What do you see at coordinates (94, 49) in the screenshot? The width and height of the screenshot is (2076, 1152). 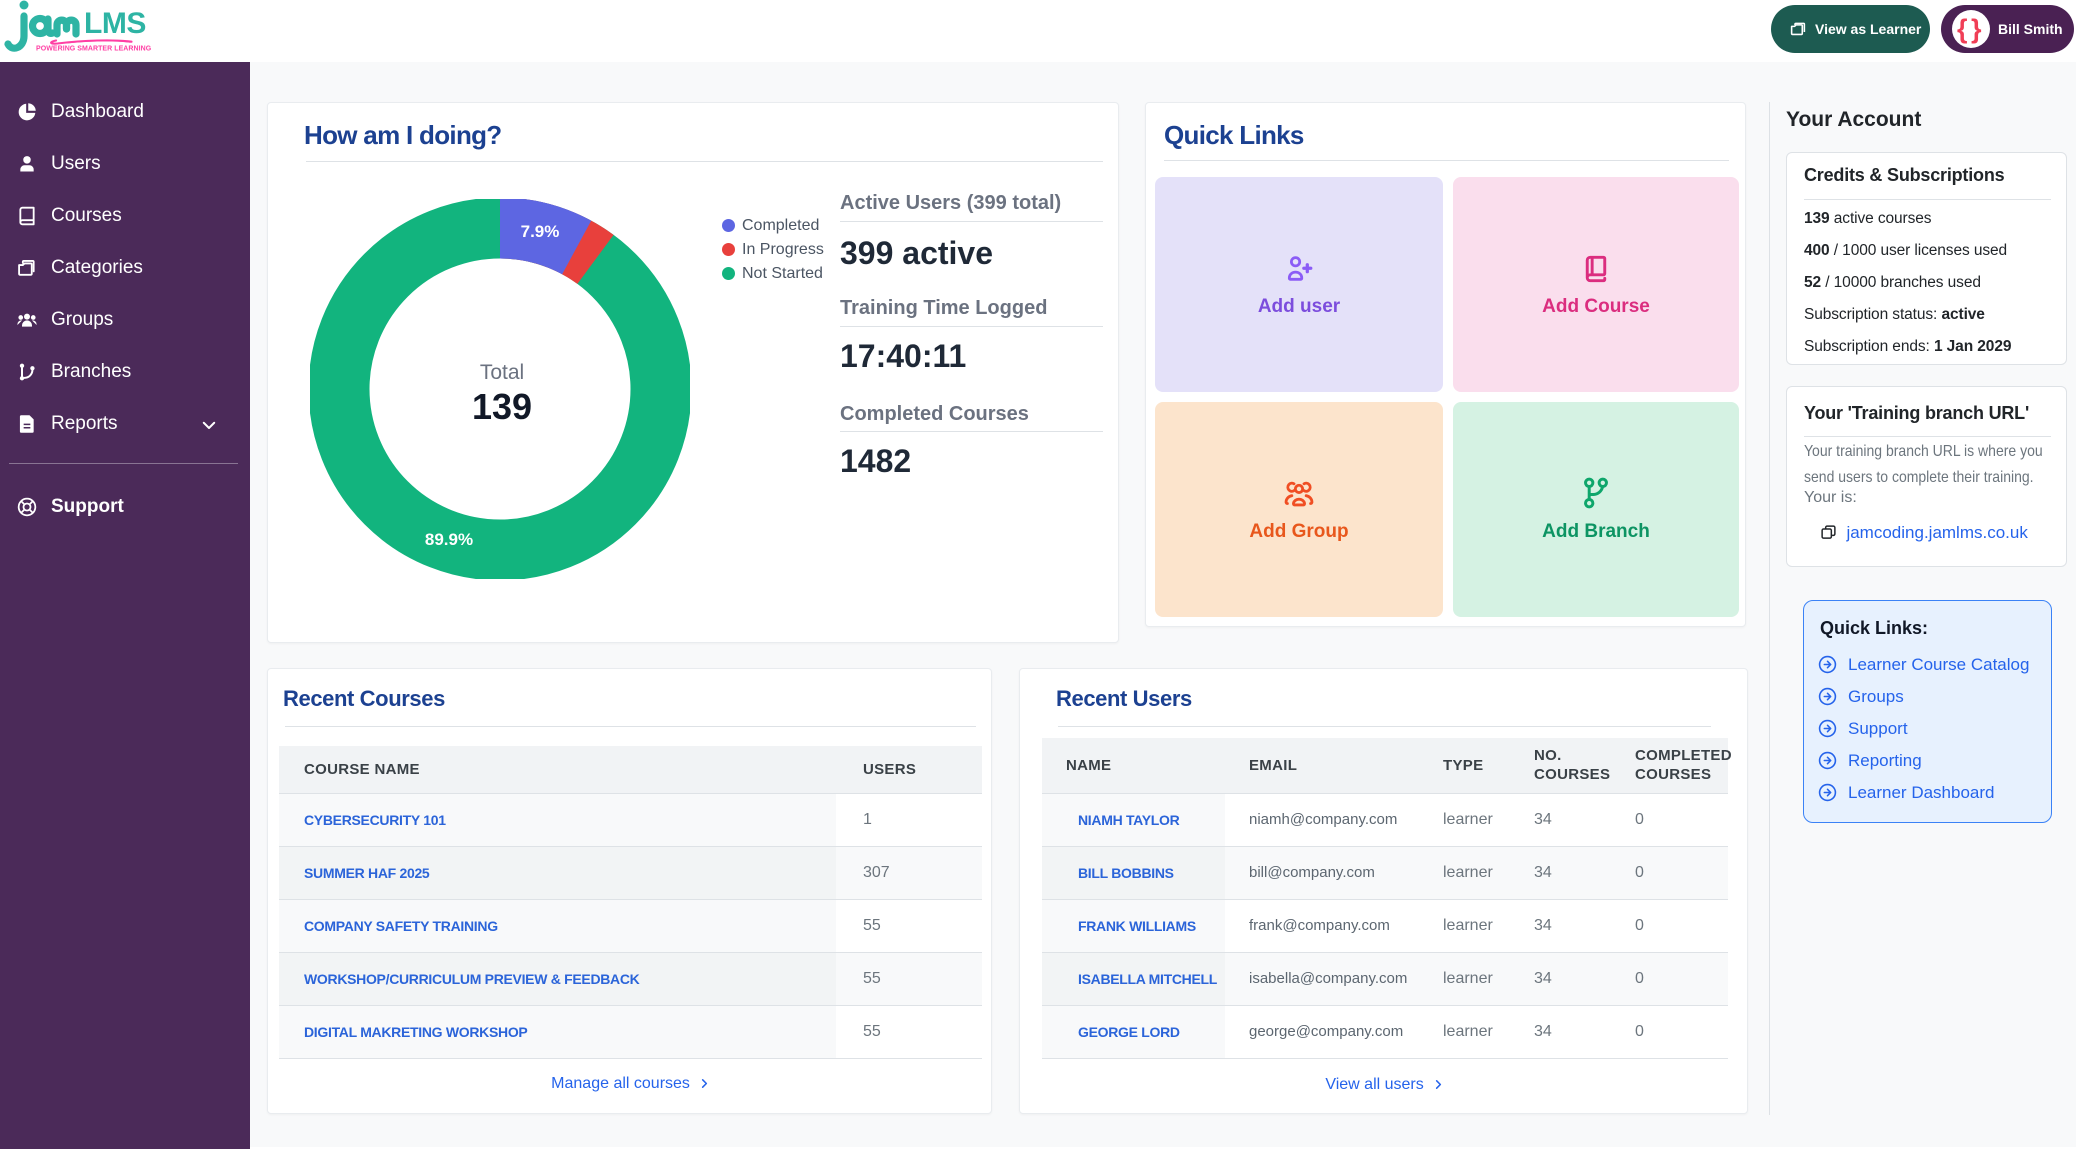 I see `svg-text: POWERING SMARTER LEARNING` at bounding box center [94, 49].